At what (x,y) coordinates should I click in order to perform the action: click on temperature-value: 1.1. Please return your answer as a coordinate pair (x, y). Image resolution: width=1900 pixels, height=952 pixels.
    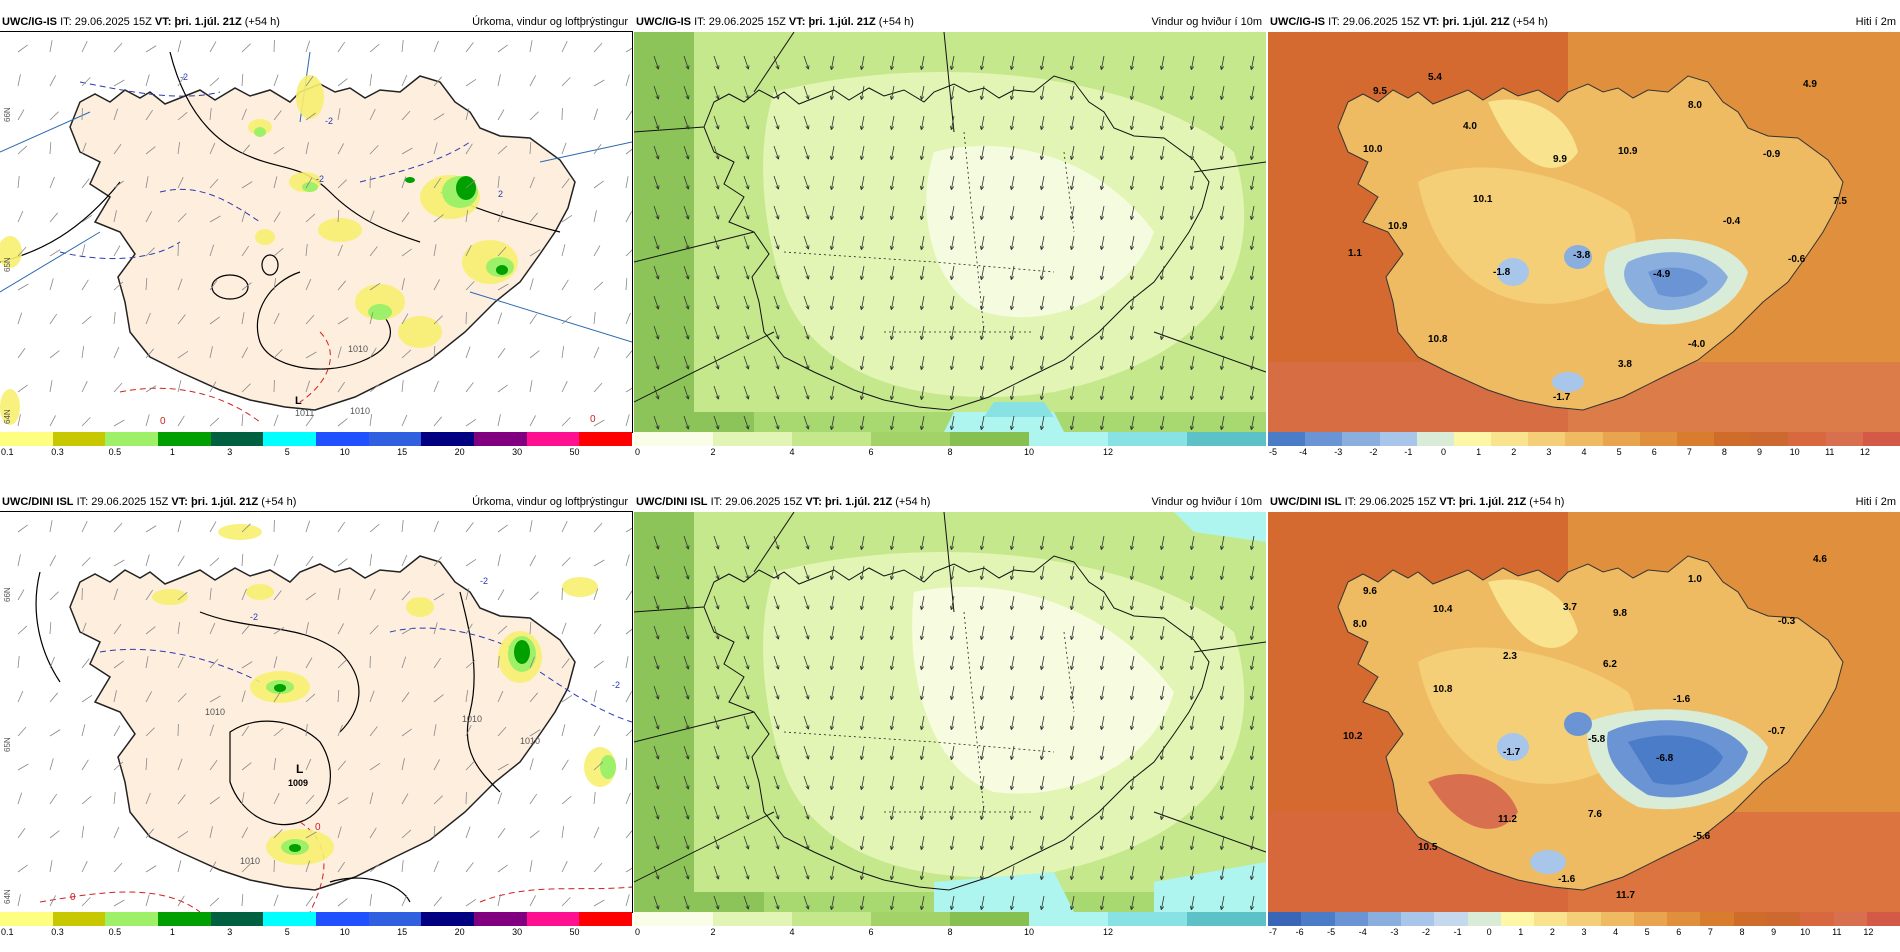
    Looking at the image, I should click on (1355, 253).